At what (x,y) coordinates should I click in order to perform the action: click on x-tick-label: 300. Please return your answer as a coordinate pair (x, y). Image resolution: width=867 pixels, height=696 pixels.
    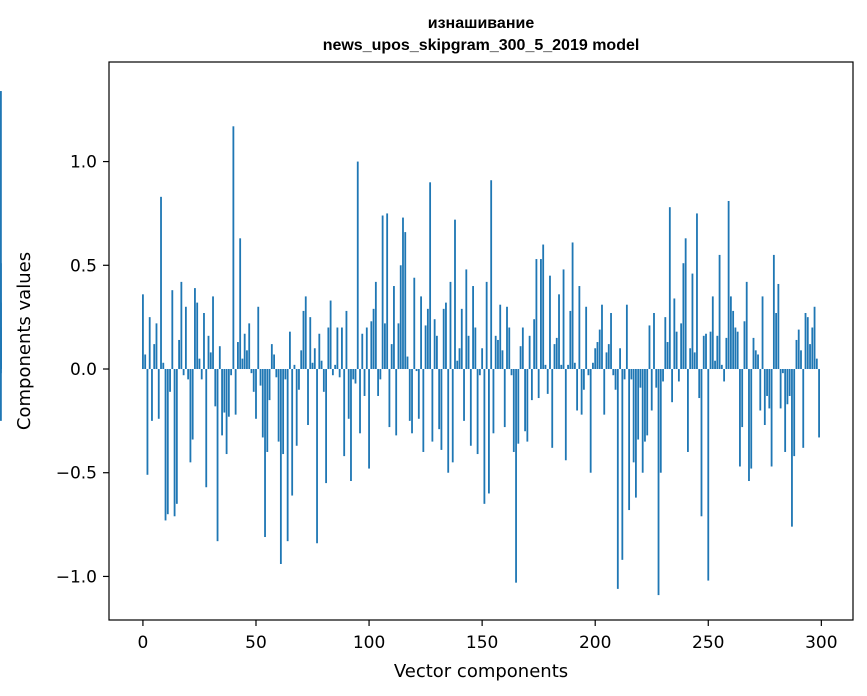
    Looking at the image, I should click on (821, 643).